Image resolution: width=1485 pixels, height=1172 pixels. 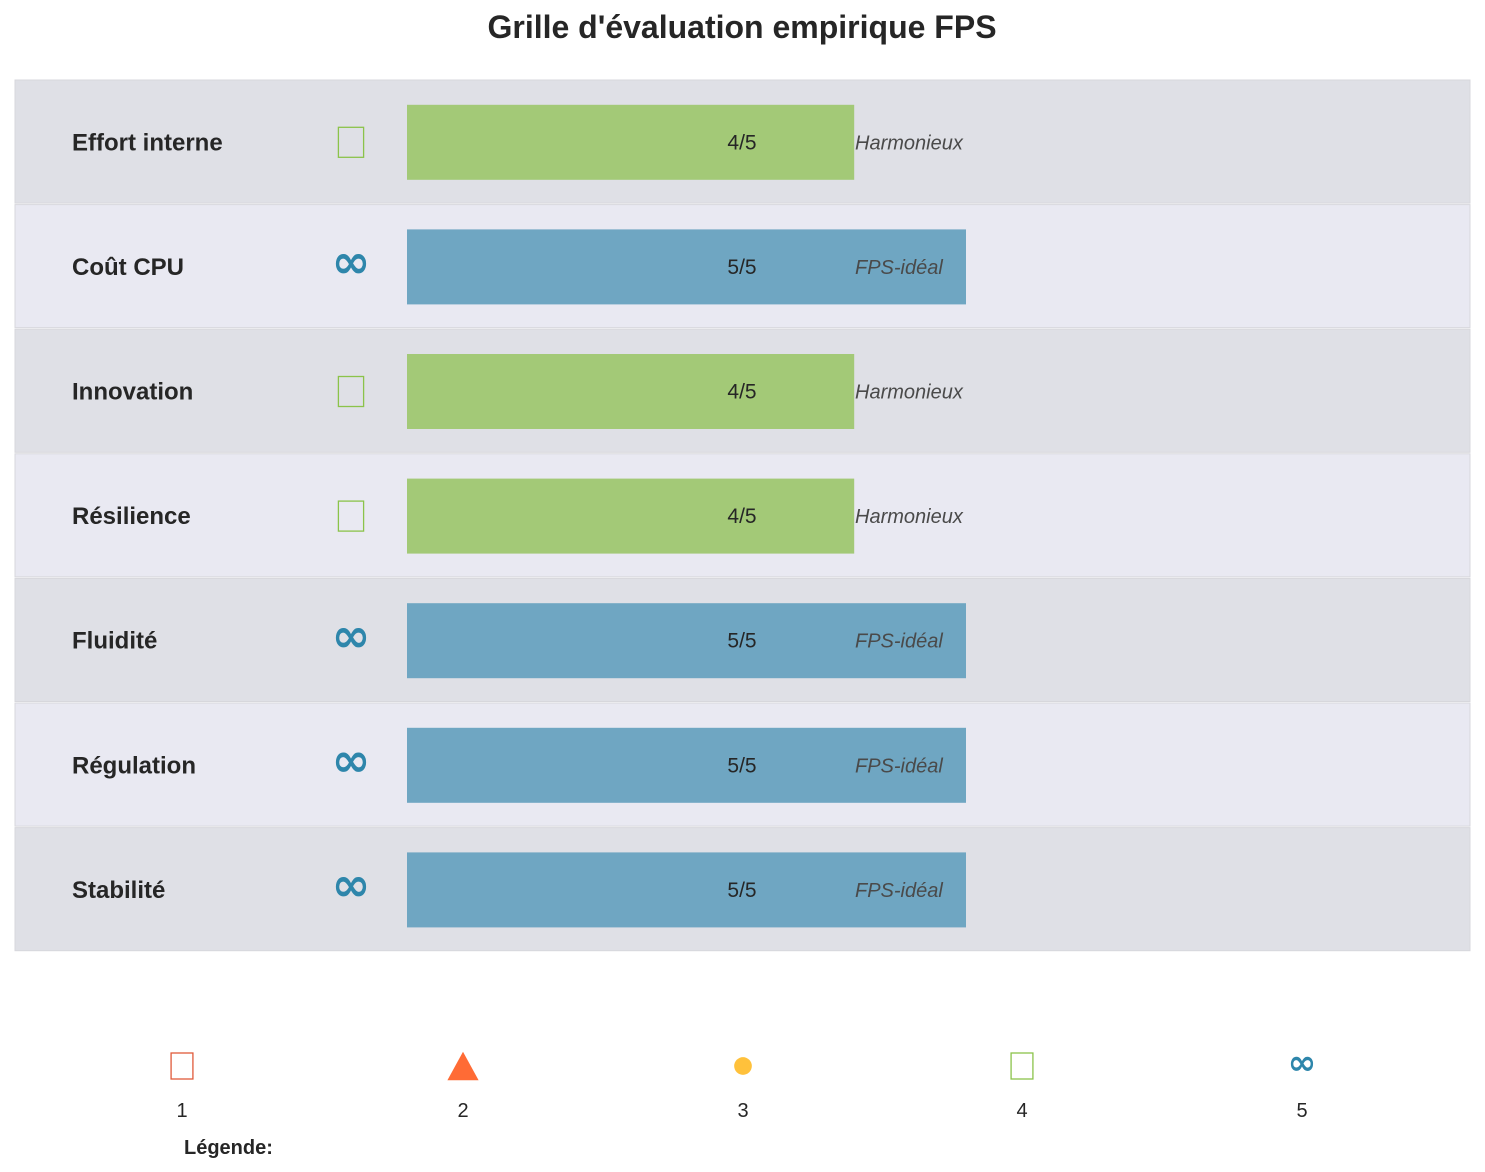 What do you see at coordinates (742, 1111) in the screenshot?
I see `legend-label: 3` at bounding box center [742, 1111].